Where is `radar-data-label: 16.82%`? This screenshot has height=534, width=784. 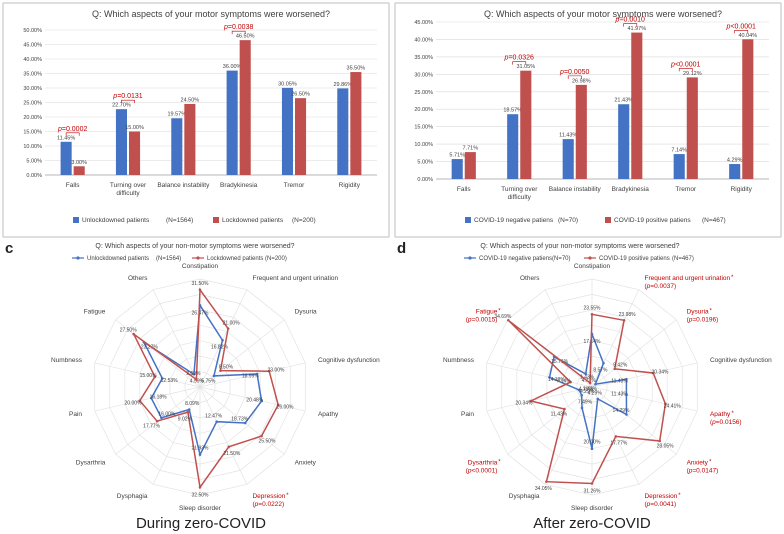
radar-data-label: 16.82% is located at coordinates (220, 348).